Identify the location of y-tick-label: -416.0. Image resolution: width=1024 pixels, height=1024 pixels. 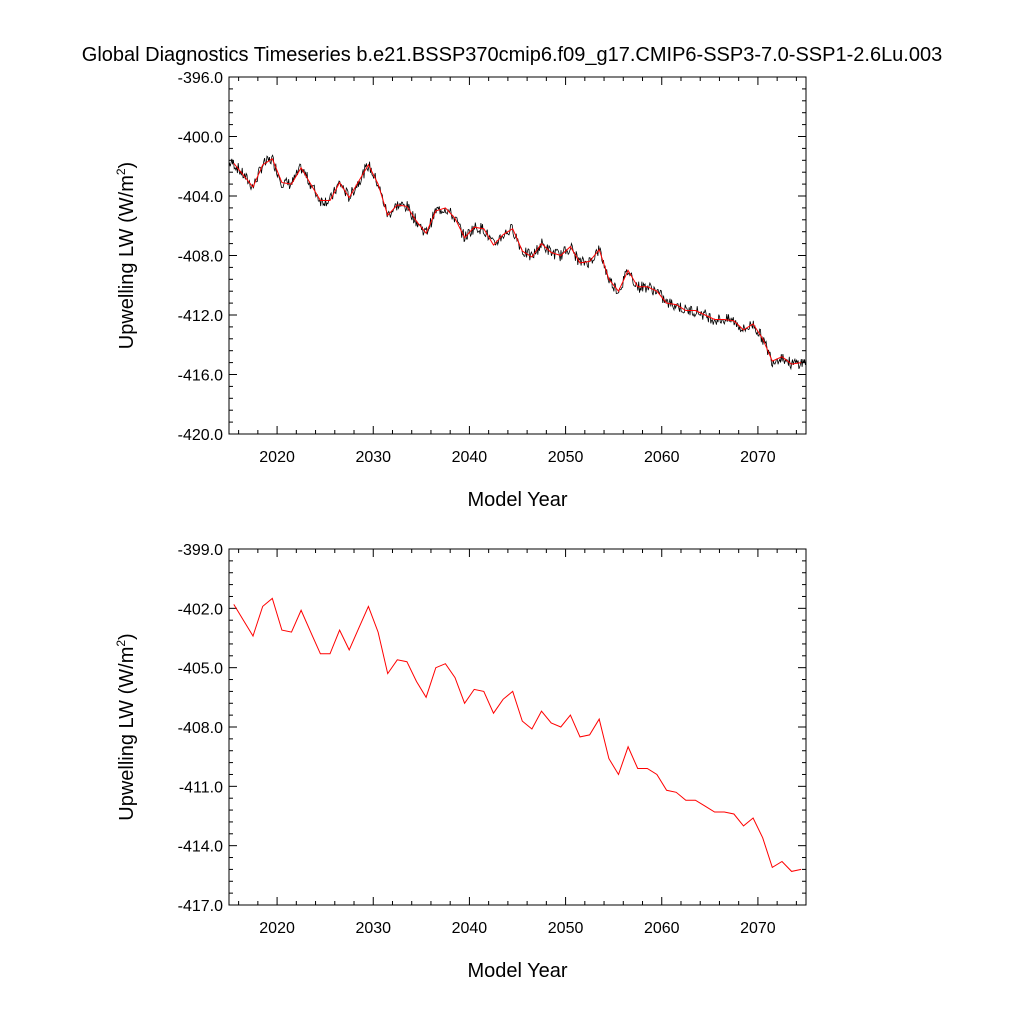
(200, 376).